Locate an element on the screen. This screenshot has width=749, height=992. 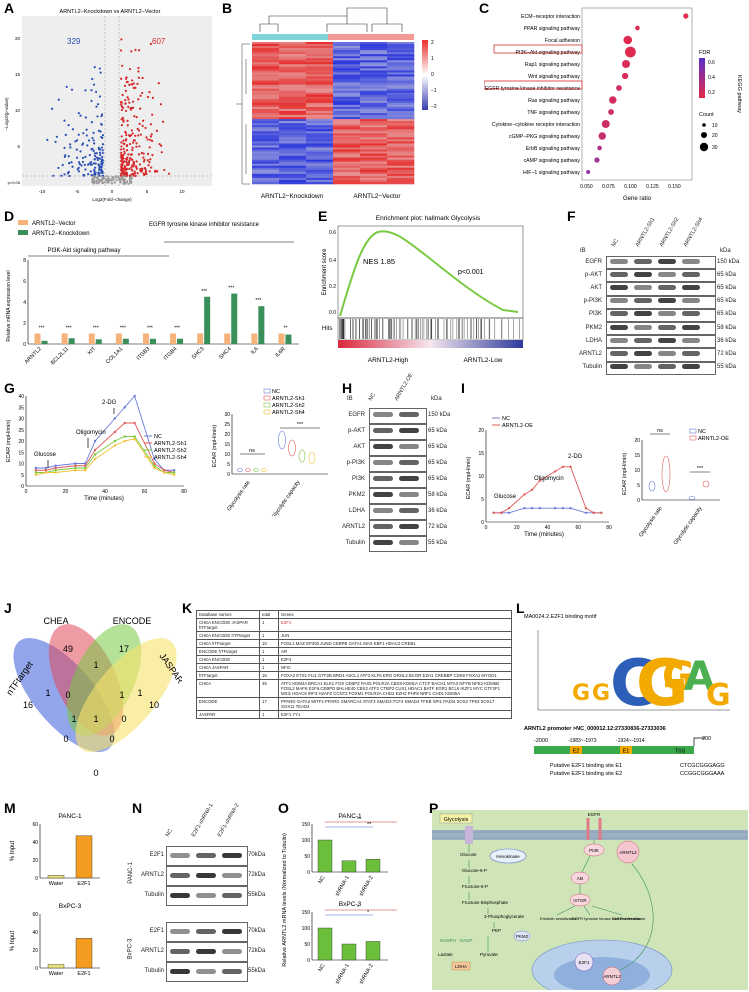
blot-kda: 36 kDa is located at coordinates (727, 340).